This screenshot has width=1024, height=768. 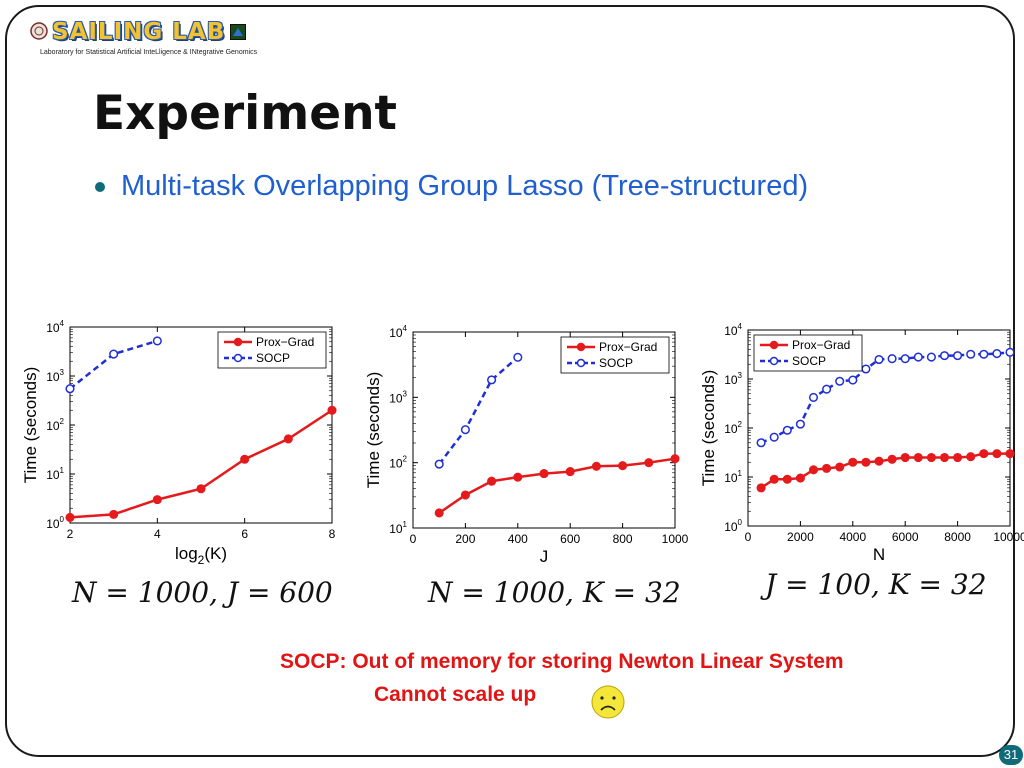 I want to click on logo-square-icon, so click(x=238, y=32).